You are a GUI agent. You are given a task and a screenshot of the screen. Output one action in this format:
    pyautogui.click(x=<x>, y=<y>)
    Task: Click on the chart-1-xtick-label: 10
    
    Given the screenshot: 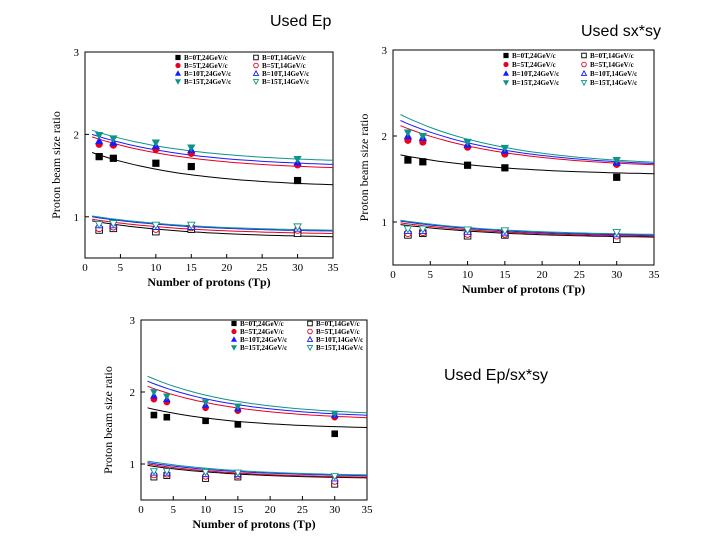 What is the action you would take?
    pyautogui.click(x=468, y=275)
    